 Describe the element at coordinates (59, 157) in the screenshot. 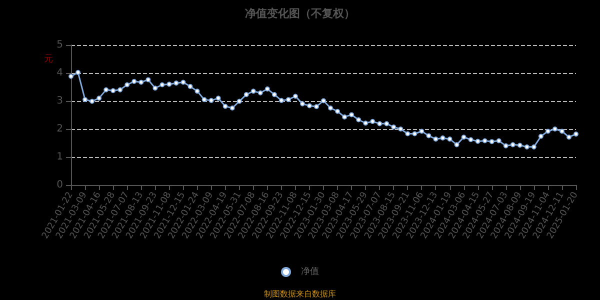

I see `y-tick-label: 1` at that location.